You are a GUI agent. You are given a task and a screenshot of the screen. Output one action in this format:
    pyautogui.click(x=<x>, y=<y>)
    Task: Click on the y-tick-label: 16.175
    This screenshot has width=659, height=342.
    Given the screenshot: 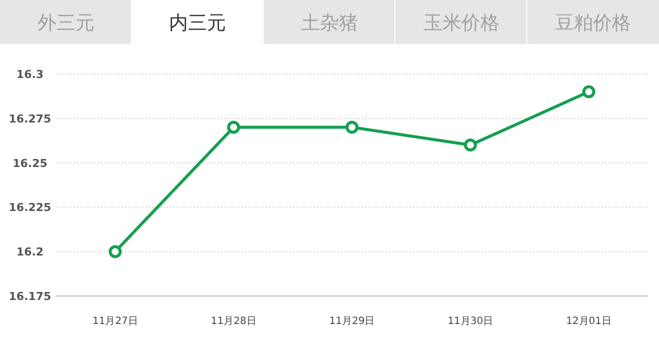 What is the action you would take?
    pyautogui.click(x=30, y=296)
    